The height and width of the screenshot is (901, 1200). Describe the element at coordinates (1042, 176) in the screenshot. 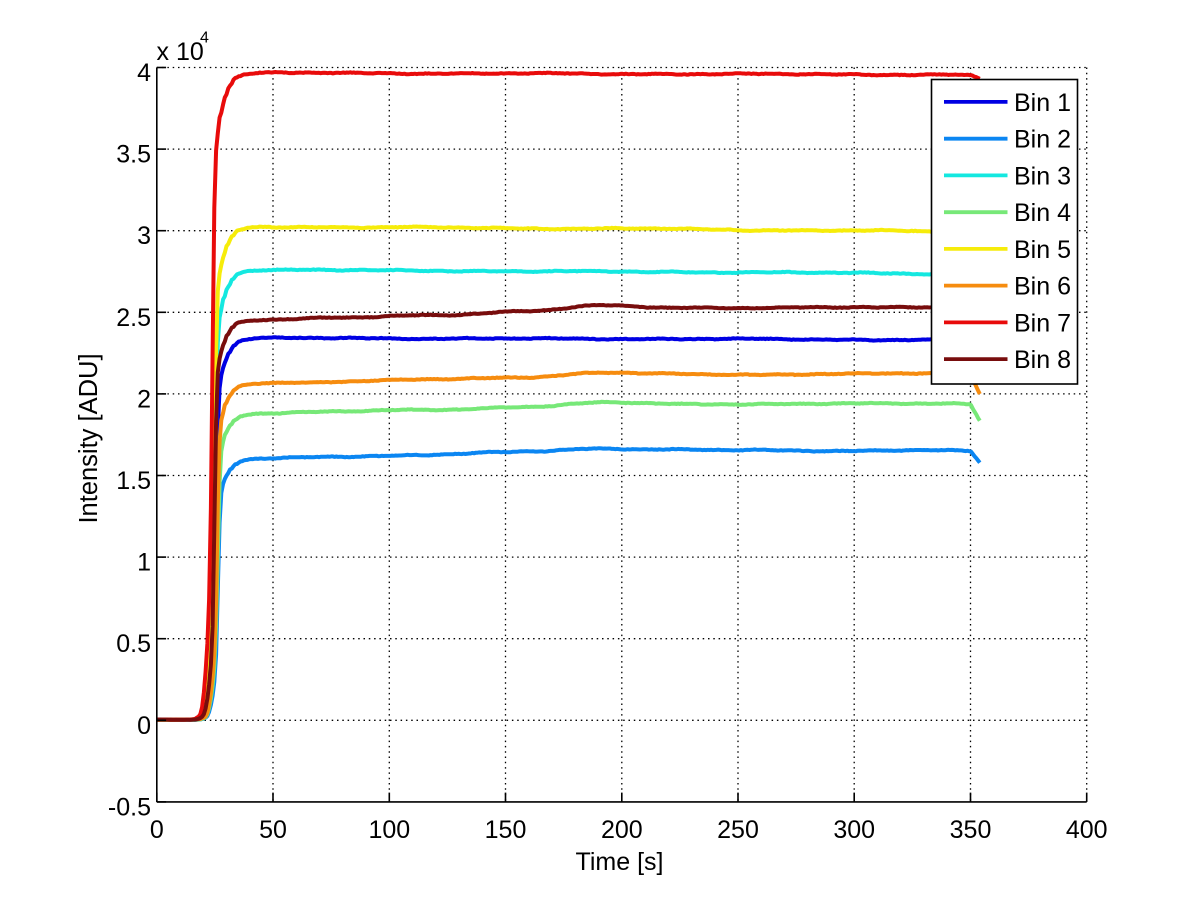

I see `svg-text: Bin 3` at that location.